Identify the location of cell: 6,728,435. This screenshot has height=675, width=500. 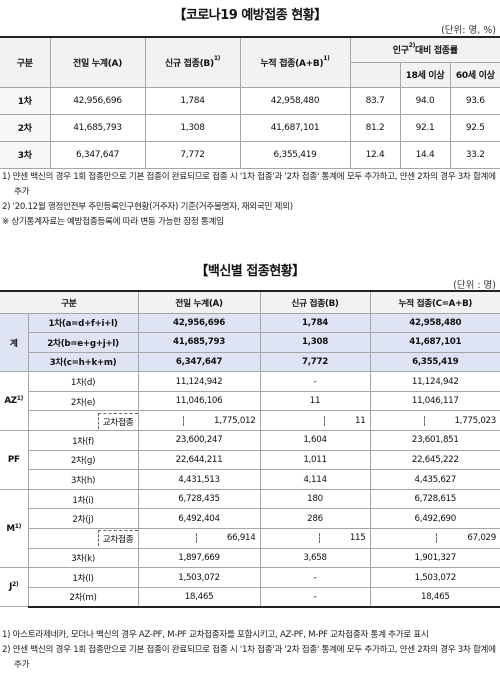
(199, 499).